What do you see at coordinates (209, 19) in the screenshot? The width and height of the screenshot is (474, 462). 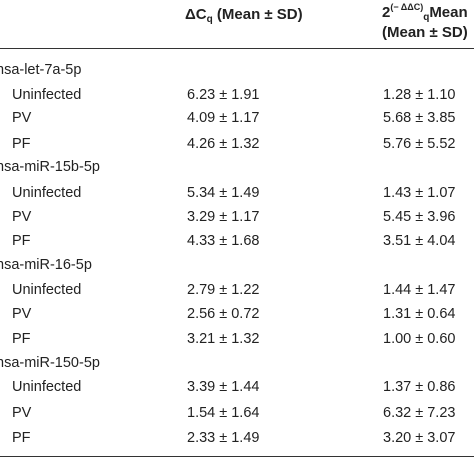 I see `header-delta-cq-sub: q` at bounding box center [209, 19].